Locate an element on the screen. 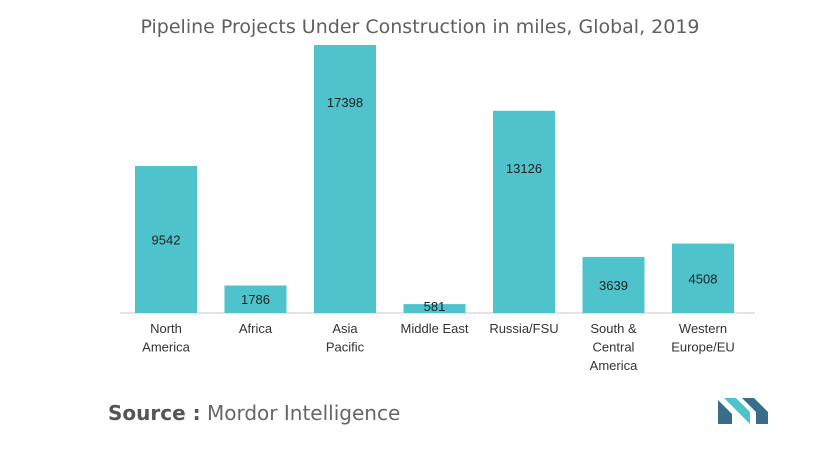 The image size is (840, 451). category-label-0: North America is located at coordinates (166, 338).